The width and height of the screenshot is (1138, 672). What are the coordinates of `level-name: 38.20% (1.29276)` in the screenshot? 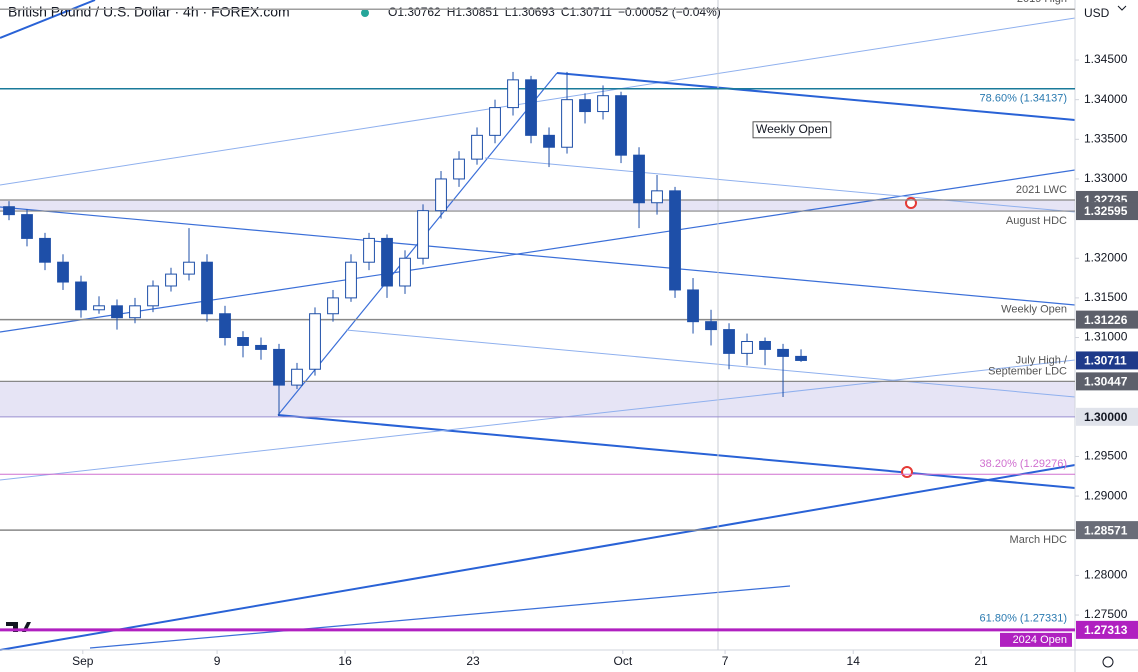 It's located at (1023, 464).